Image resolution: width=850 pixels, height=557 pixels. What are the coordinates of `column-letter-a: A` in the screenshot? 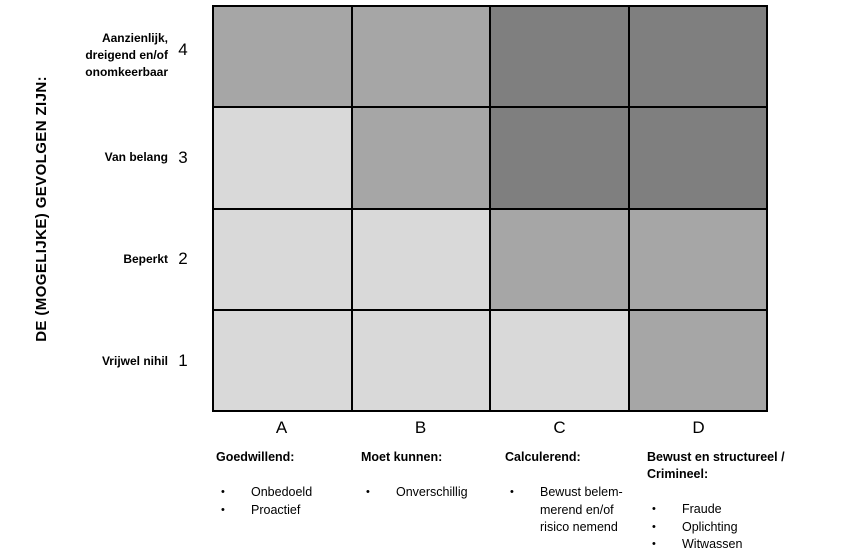 It's located at (281, 427).